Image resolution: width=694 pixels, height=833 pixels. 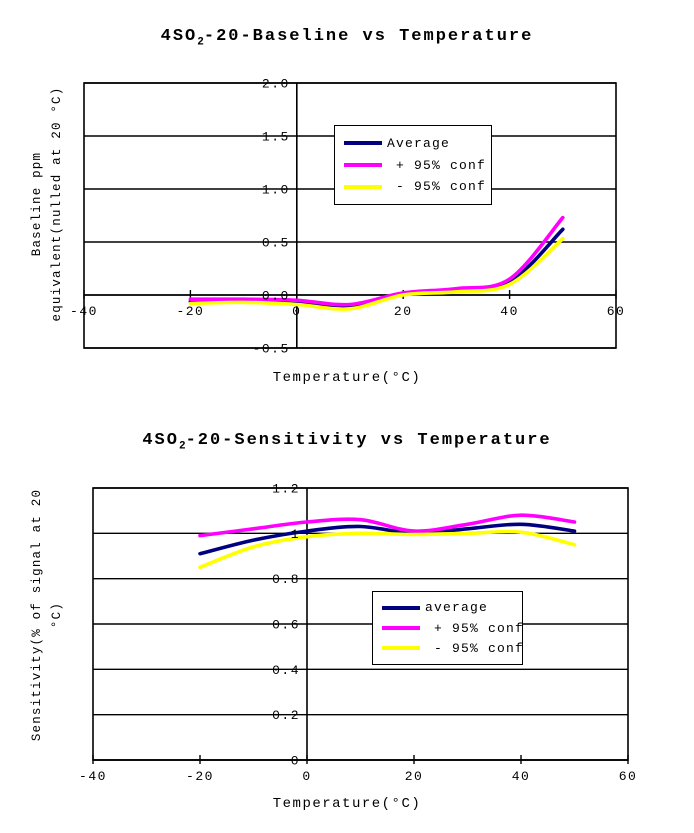 What do you see at coordinates (286, 670) in the screenshot?
I see `sensitivity-y-tick-label: 0.4` at bounding box center [286, 670].